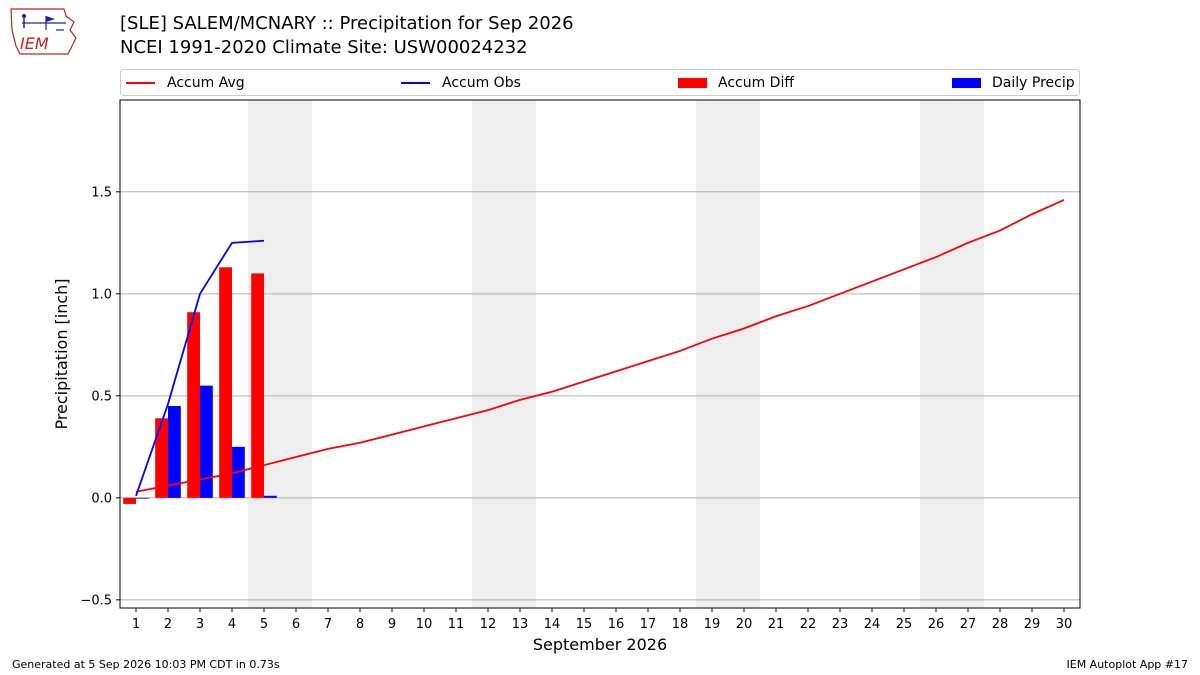 The image size is (1200, 675). I want to click on legend-label: Accum Avg, so click(206, 82).